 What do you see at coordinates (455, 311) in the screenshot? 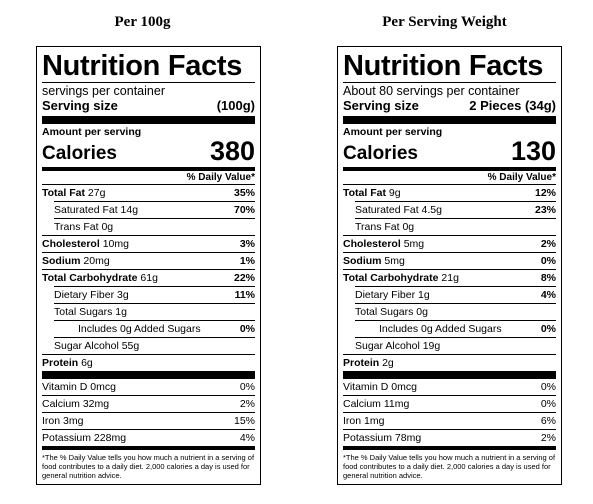
I see `total-sugars-row: Total Sugars 0g` at bounding box center [455, 311].